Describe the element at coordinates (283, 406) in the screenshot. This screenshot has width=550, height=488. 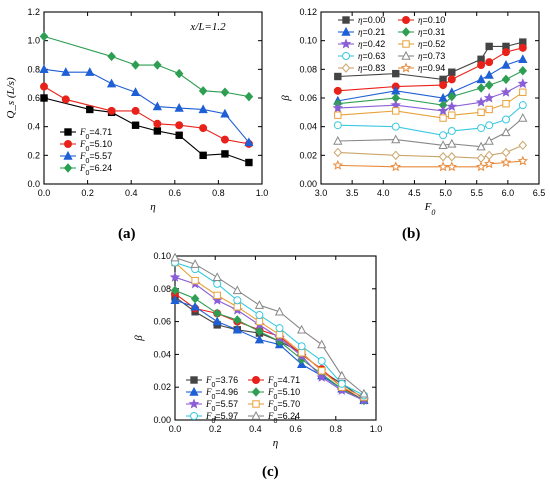
I see `legend-c-entry-5-label: F0=5.70` at that location.